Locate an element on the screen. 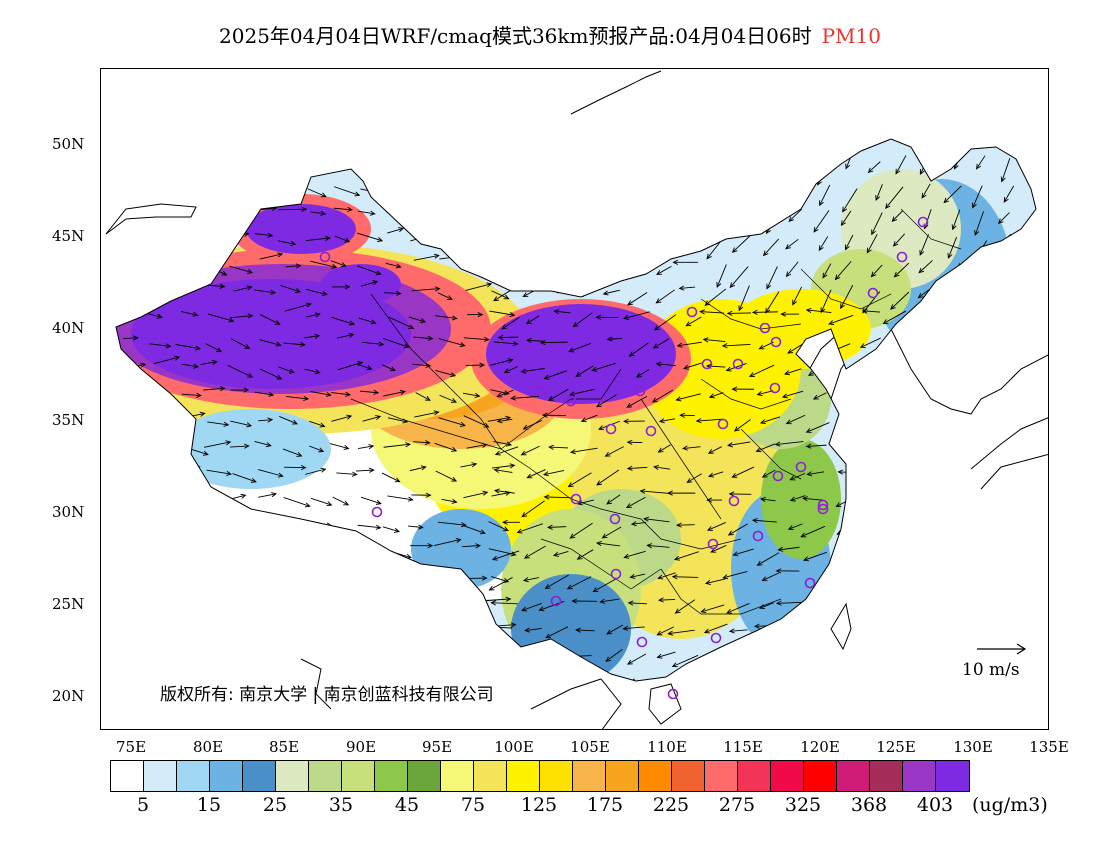  colorbar-label: 75 is located at coordinates (473, 805).